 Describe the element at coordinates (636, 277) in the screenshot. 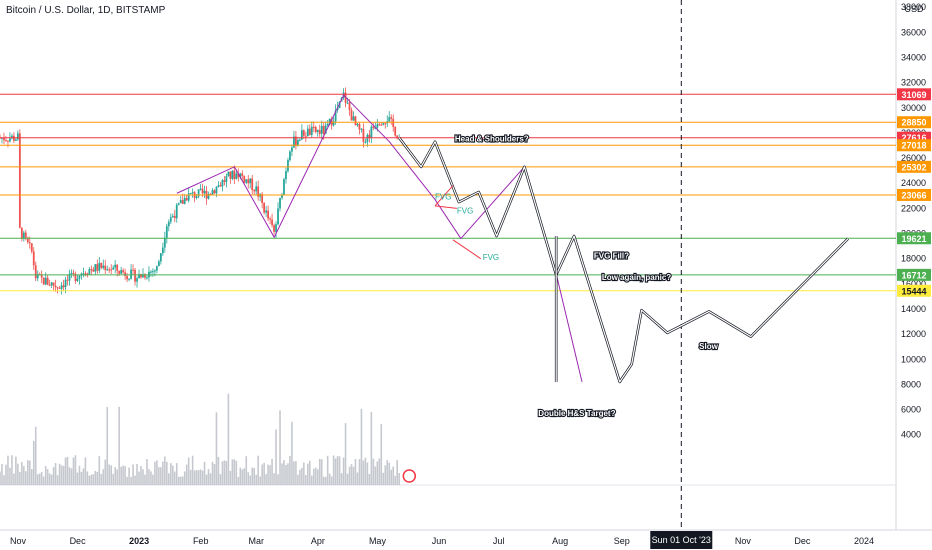

I see `annotation-label: Low again, panic?` at that location.